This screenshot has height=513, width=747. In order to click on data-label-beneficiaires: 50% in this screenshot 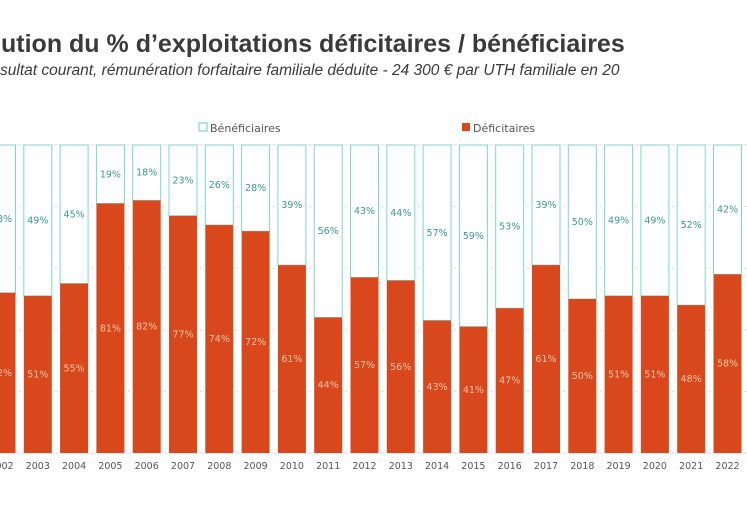, I will do `click(582, 222)`.